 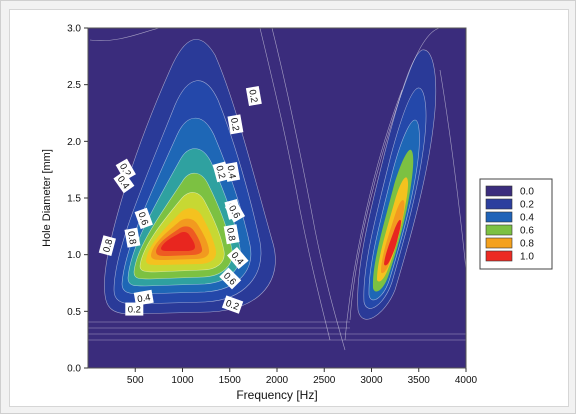 What do you see at coordinates (527, 192) in the screenshot?
I see `legend-label: 0.0` at bounding box center [527, 192].